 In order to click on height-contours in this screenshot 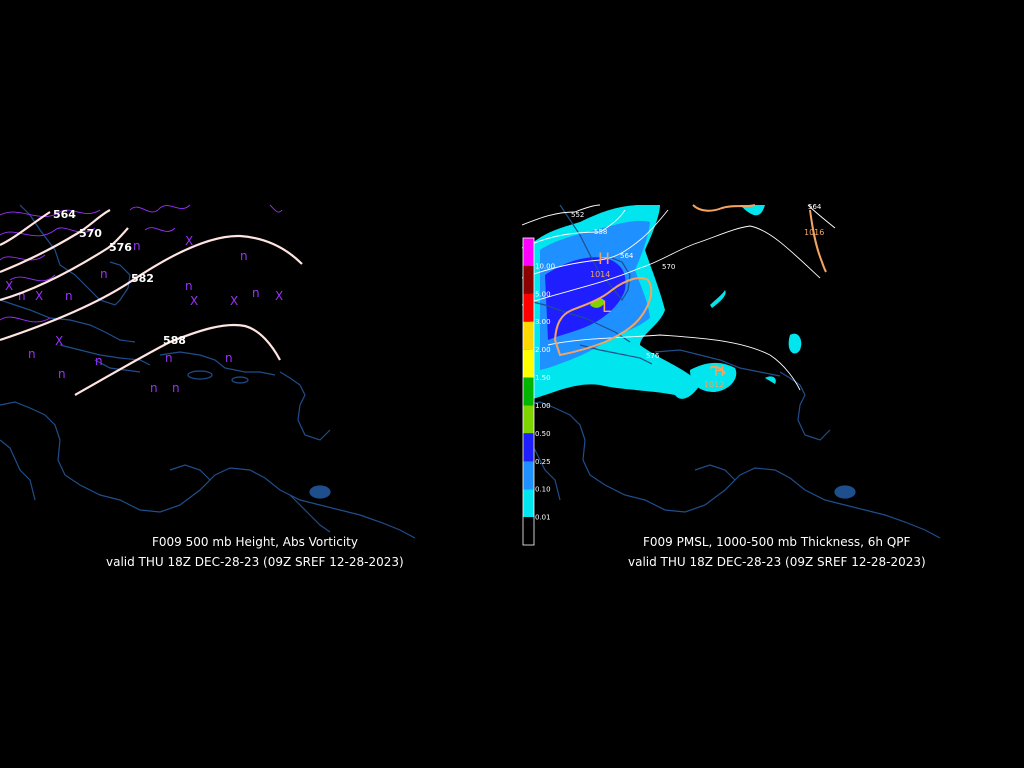, I will do `click(151, 302)`.